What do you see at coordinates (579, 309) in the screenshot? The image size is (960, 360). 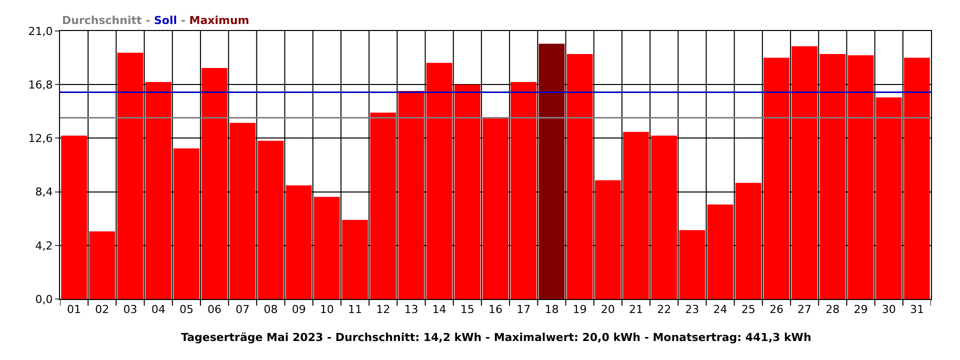 I see `x-tick-label: 19` at bounding box center [579, 309].